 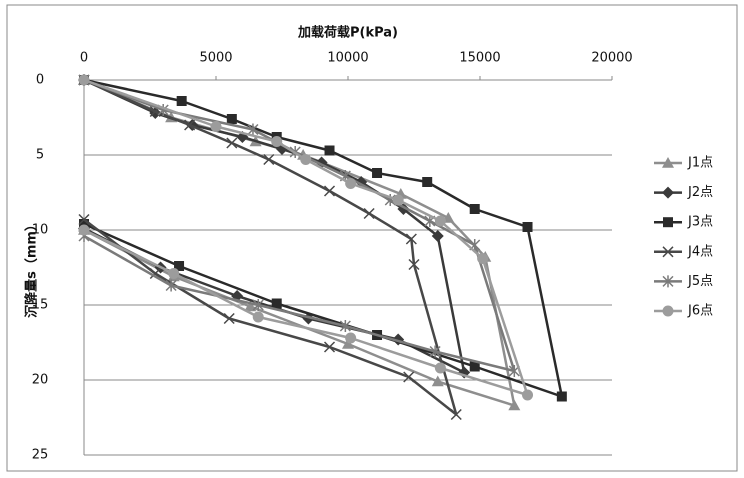 What do you see at coordinates (700, 281) in the screenshot?
I see `legend-label: J5点` at bounding box center [700, 281].